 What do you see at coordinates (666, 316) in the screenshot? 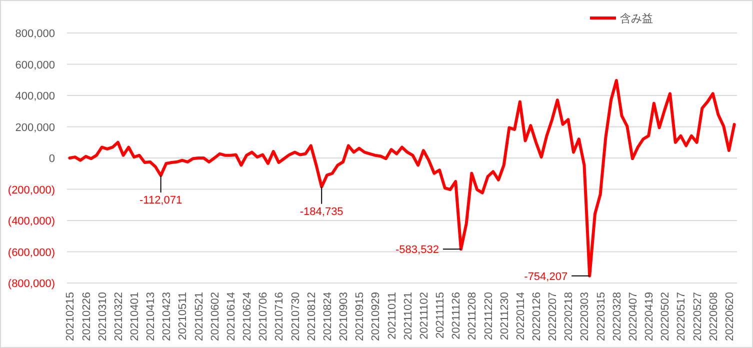
I see `x-tick-label: 20220502` at bounding box center [666, 316].